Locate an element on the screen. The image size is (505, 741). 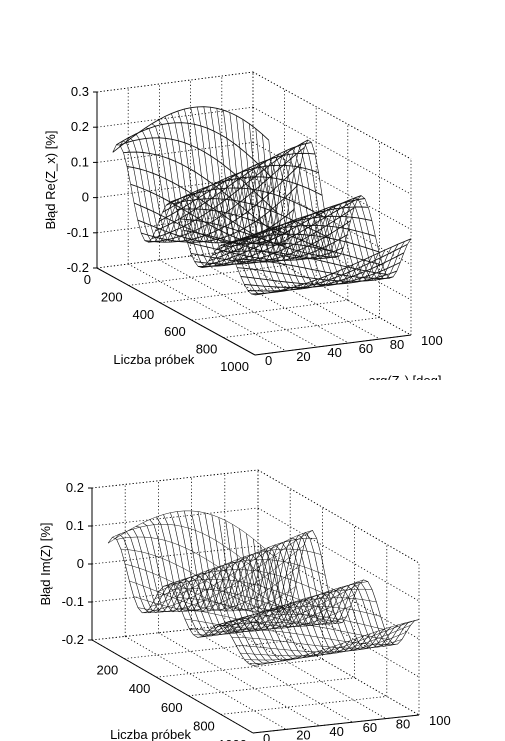
x-tick-label: 0 is located at coordinates (87, 279).